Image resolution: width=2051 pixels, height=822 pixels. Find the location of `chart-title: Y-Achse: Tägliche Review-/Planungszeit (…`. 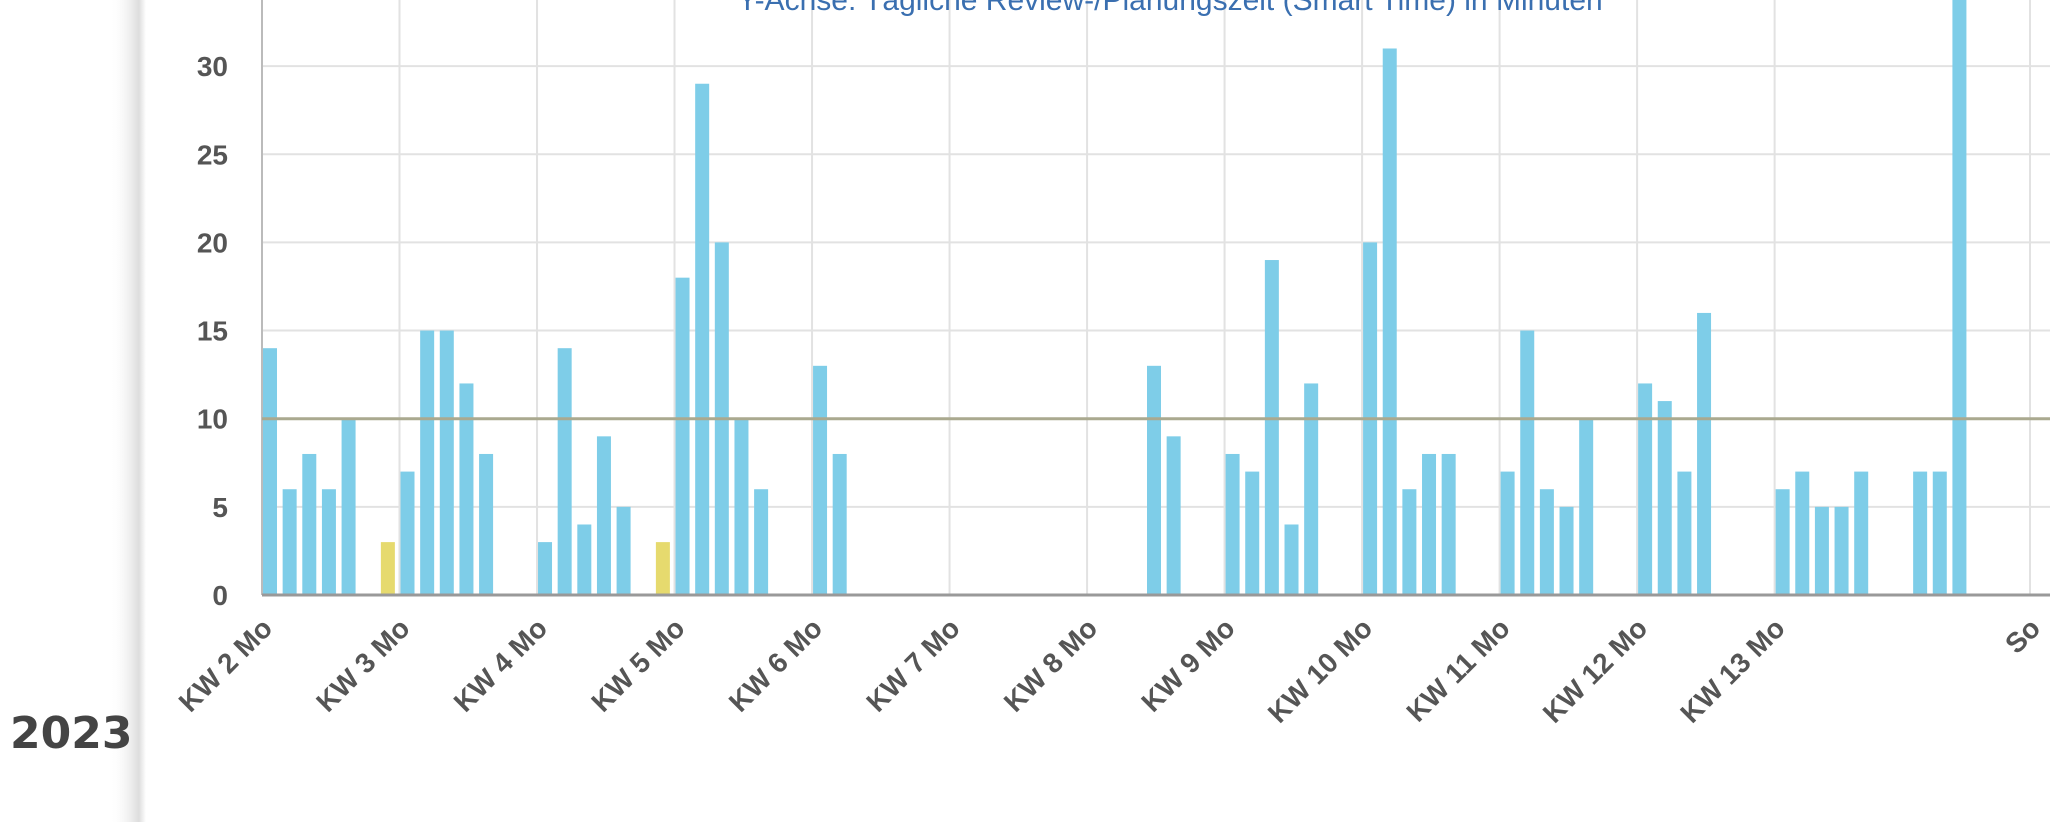

chart-title: Y-Achse: Tägliche Review-/Planungszeit (… is located at coordinates (1169, 8).